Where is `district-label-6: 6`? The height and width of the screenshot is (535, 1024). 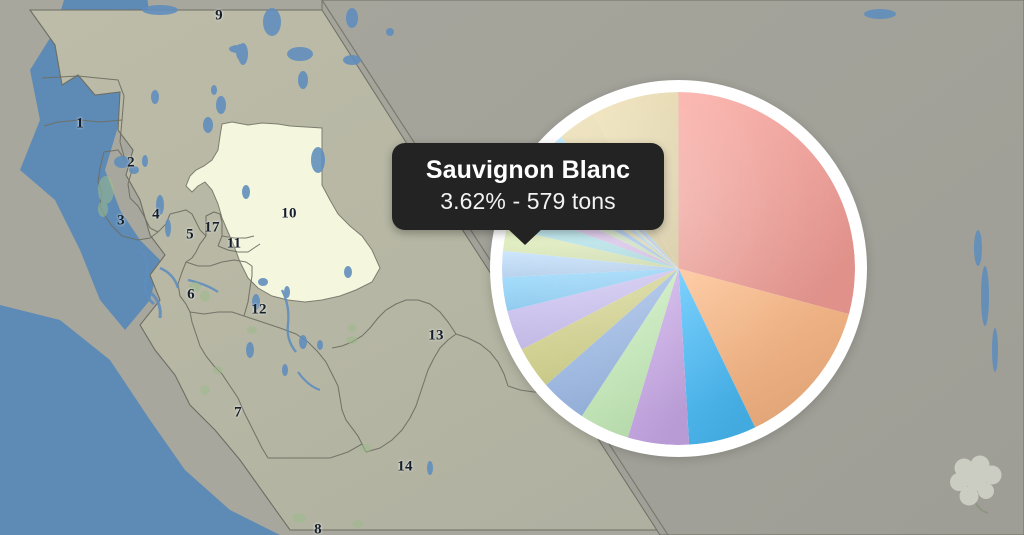
district-label-6: 6 is located at coordinates (191, 294).